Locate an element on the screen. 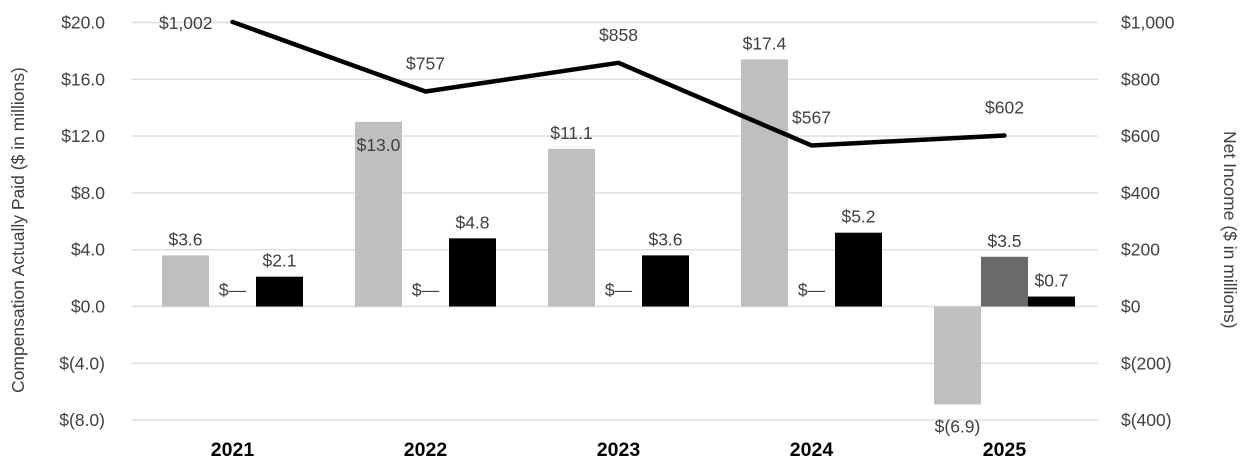 This screenshot has height=460, width=1248. right-tick-label: $(400) is located at coordinates (1146, 420).